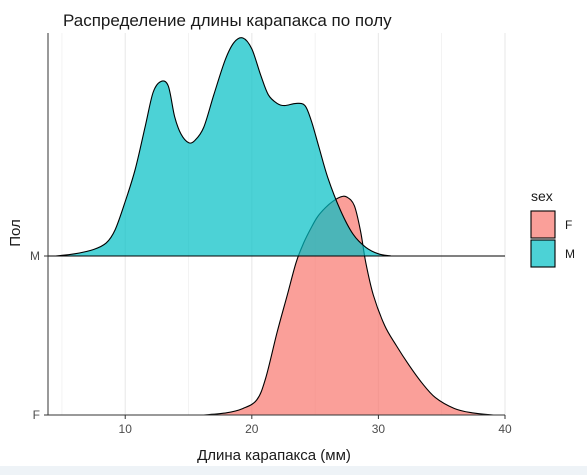 This screenshot has height=475, width=587. What do you see at coordinates (126, 429) in the screenshot?
I see `x-tick-label: 10` at bounding box center [126, 429].